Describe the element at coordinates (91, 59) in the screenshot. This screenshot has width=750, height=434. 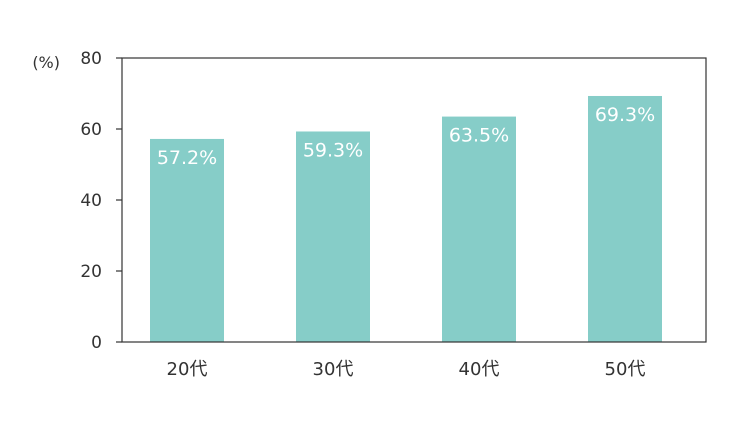
I see `y-tick-label: 80` at that location.